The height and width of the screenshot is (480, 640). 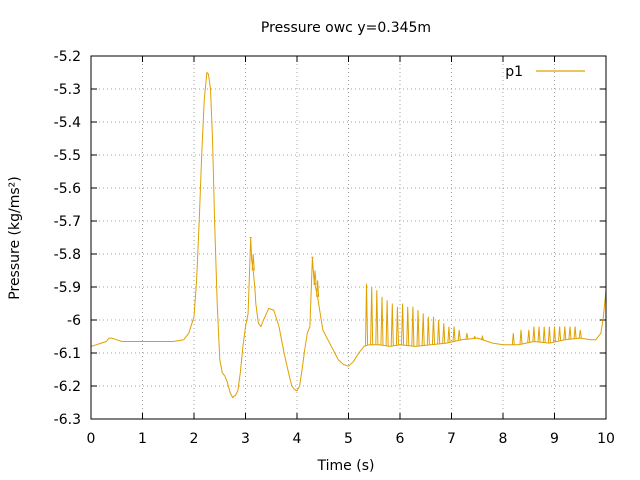 I want to click on legend: p1, so click(x=545, y=72).